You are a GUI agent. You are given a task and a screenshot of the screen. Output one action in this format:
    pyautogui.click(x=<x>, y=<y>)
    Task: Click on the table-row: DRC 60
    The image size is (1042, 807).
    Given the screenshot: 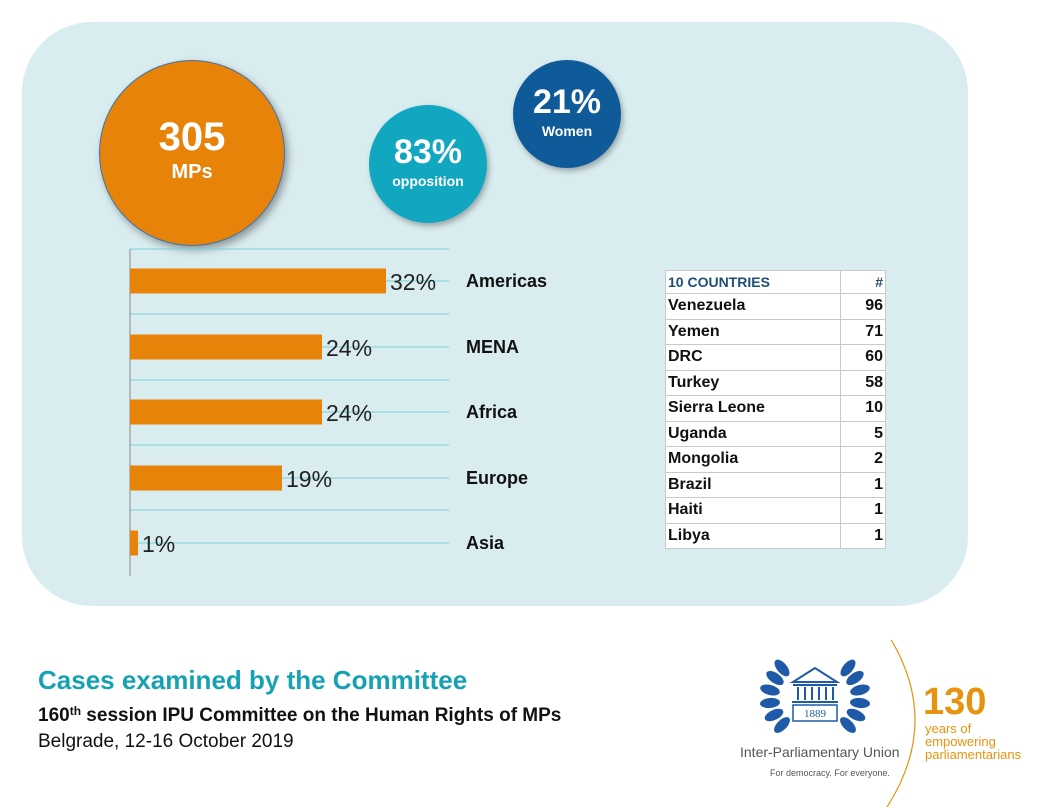 What is the action you would take?
    pyautogui.click(x=775, y=357)
    